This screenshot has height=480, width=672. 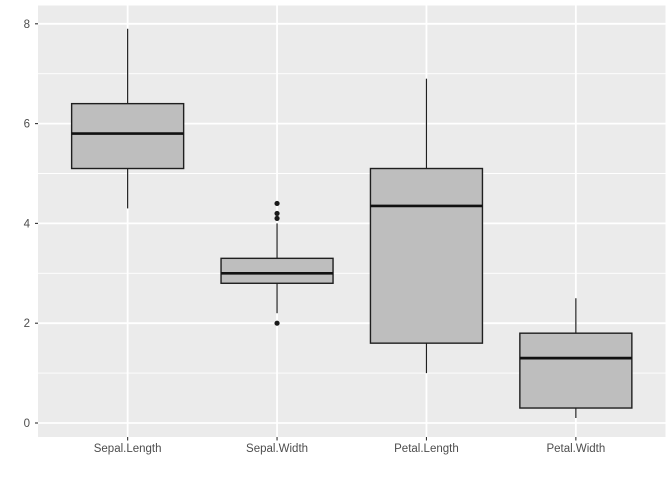 I want to click on boxplot-sepal-width, so click(x=277, y=263).